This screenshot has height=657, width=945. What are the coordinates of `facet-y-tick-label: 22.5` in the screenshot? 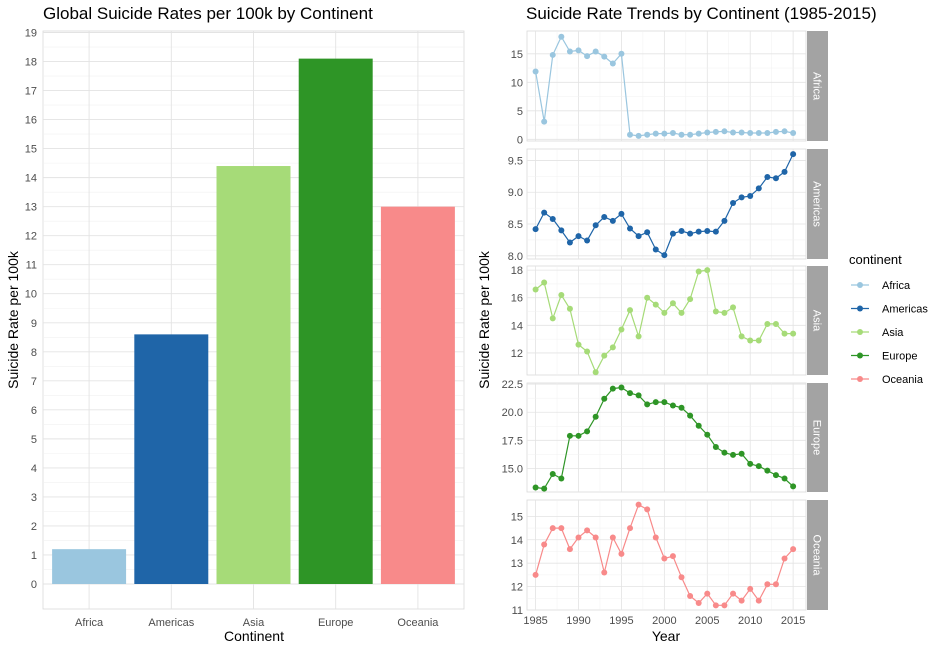 It's located at (512, 385).